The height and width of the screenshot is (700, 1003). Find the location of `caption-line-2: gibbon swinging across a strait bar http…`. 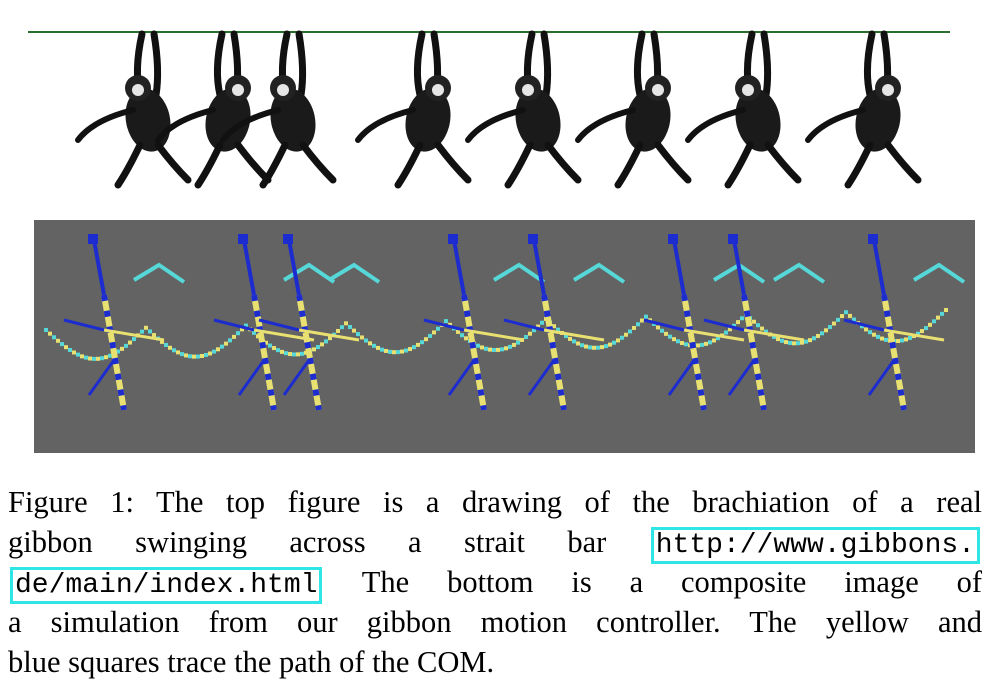

caption-line-2: gibbon swinging across a strait bar http… is located at coordinates (495, 543).